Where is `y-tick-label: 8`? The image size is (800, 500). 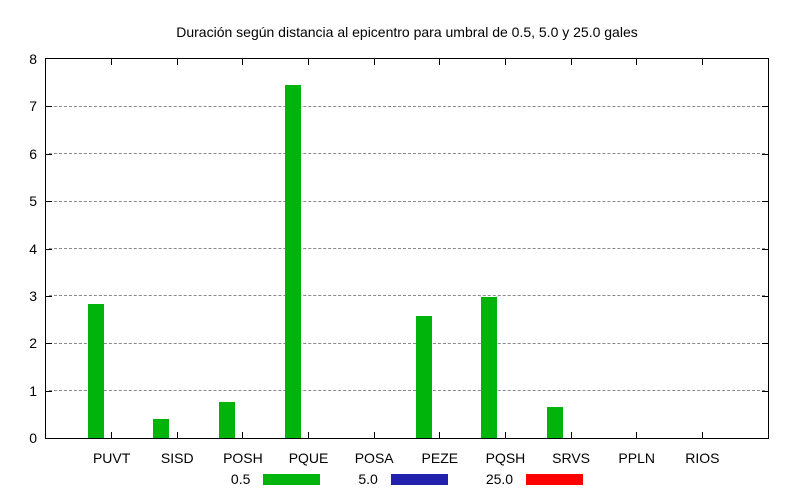 y-tick-label: 8 is located at coordinates (33, 59).